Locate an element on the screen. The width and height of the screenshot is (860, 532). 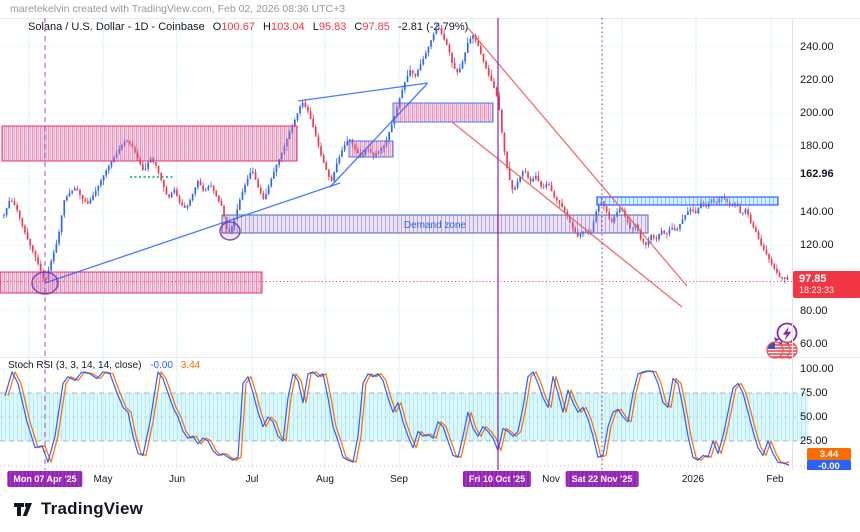
low-label: L is located at coordinates (315, 27).